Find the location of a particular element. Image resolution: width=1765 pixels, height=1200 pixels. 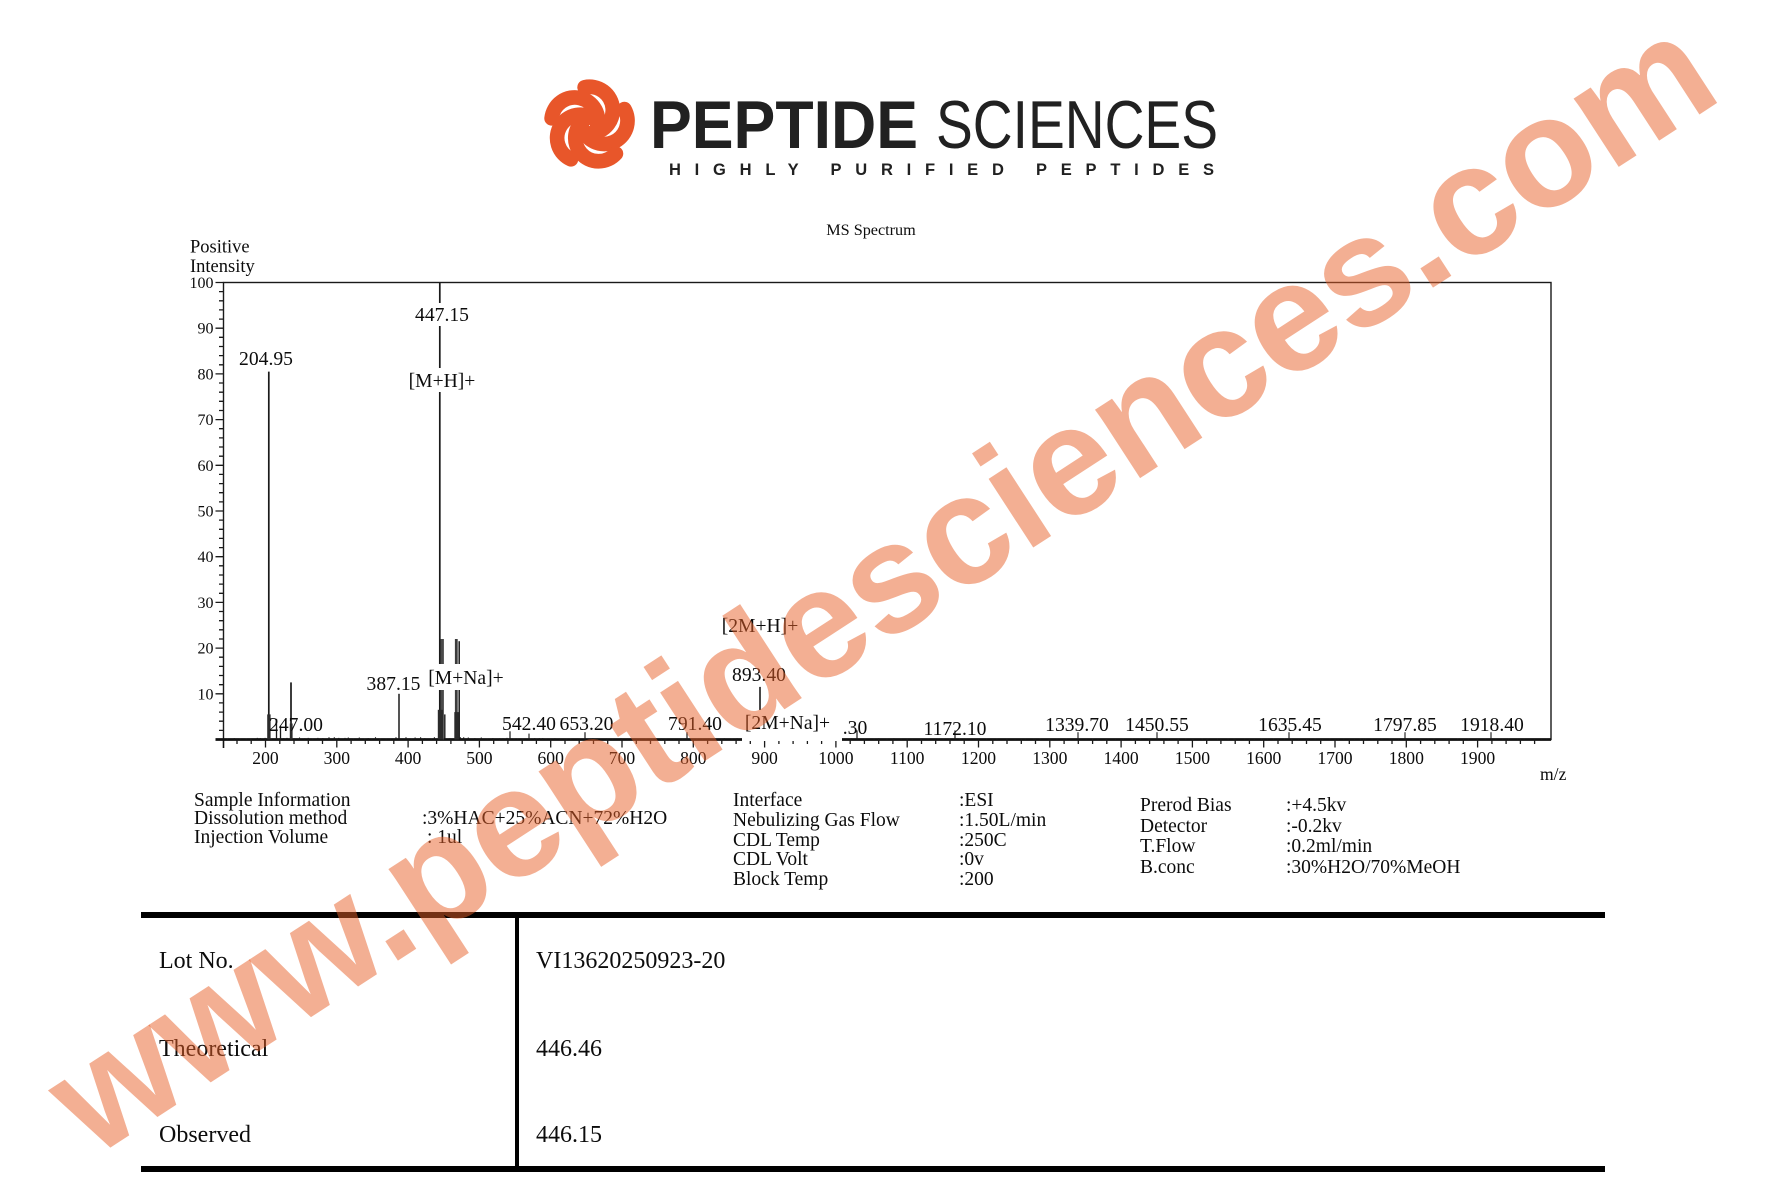

svg-text: 700 is located at coordinates (622, 758).